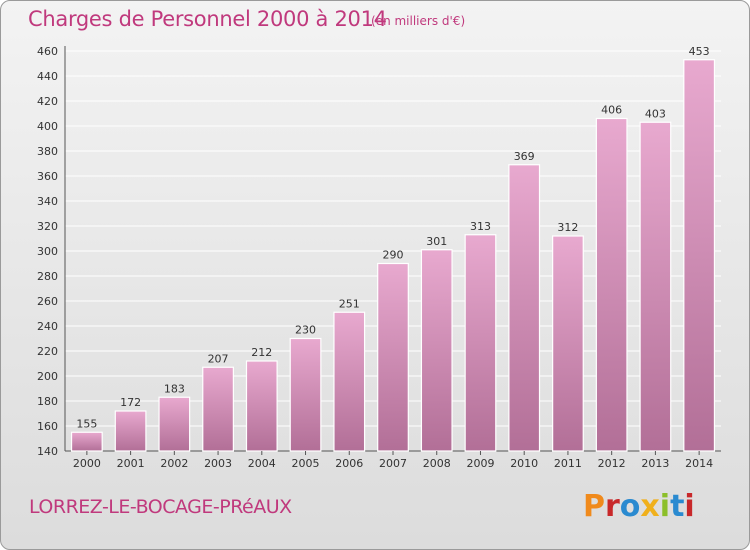 The width and height of the screenshot is (750, 550). What do you see at coordinates (47, 301) in the screenshot?
I see `y-tick-label: 260` at bounding box center [47, 301].